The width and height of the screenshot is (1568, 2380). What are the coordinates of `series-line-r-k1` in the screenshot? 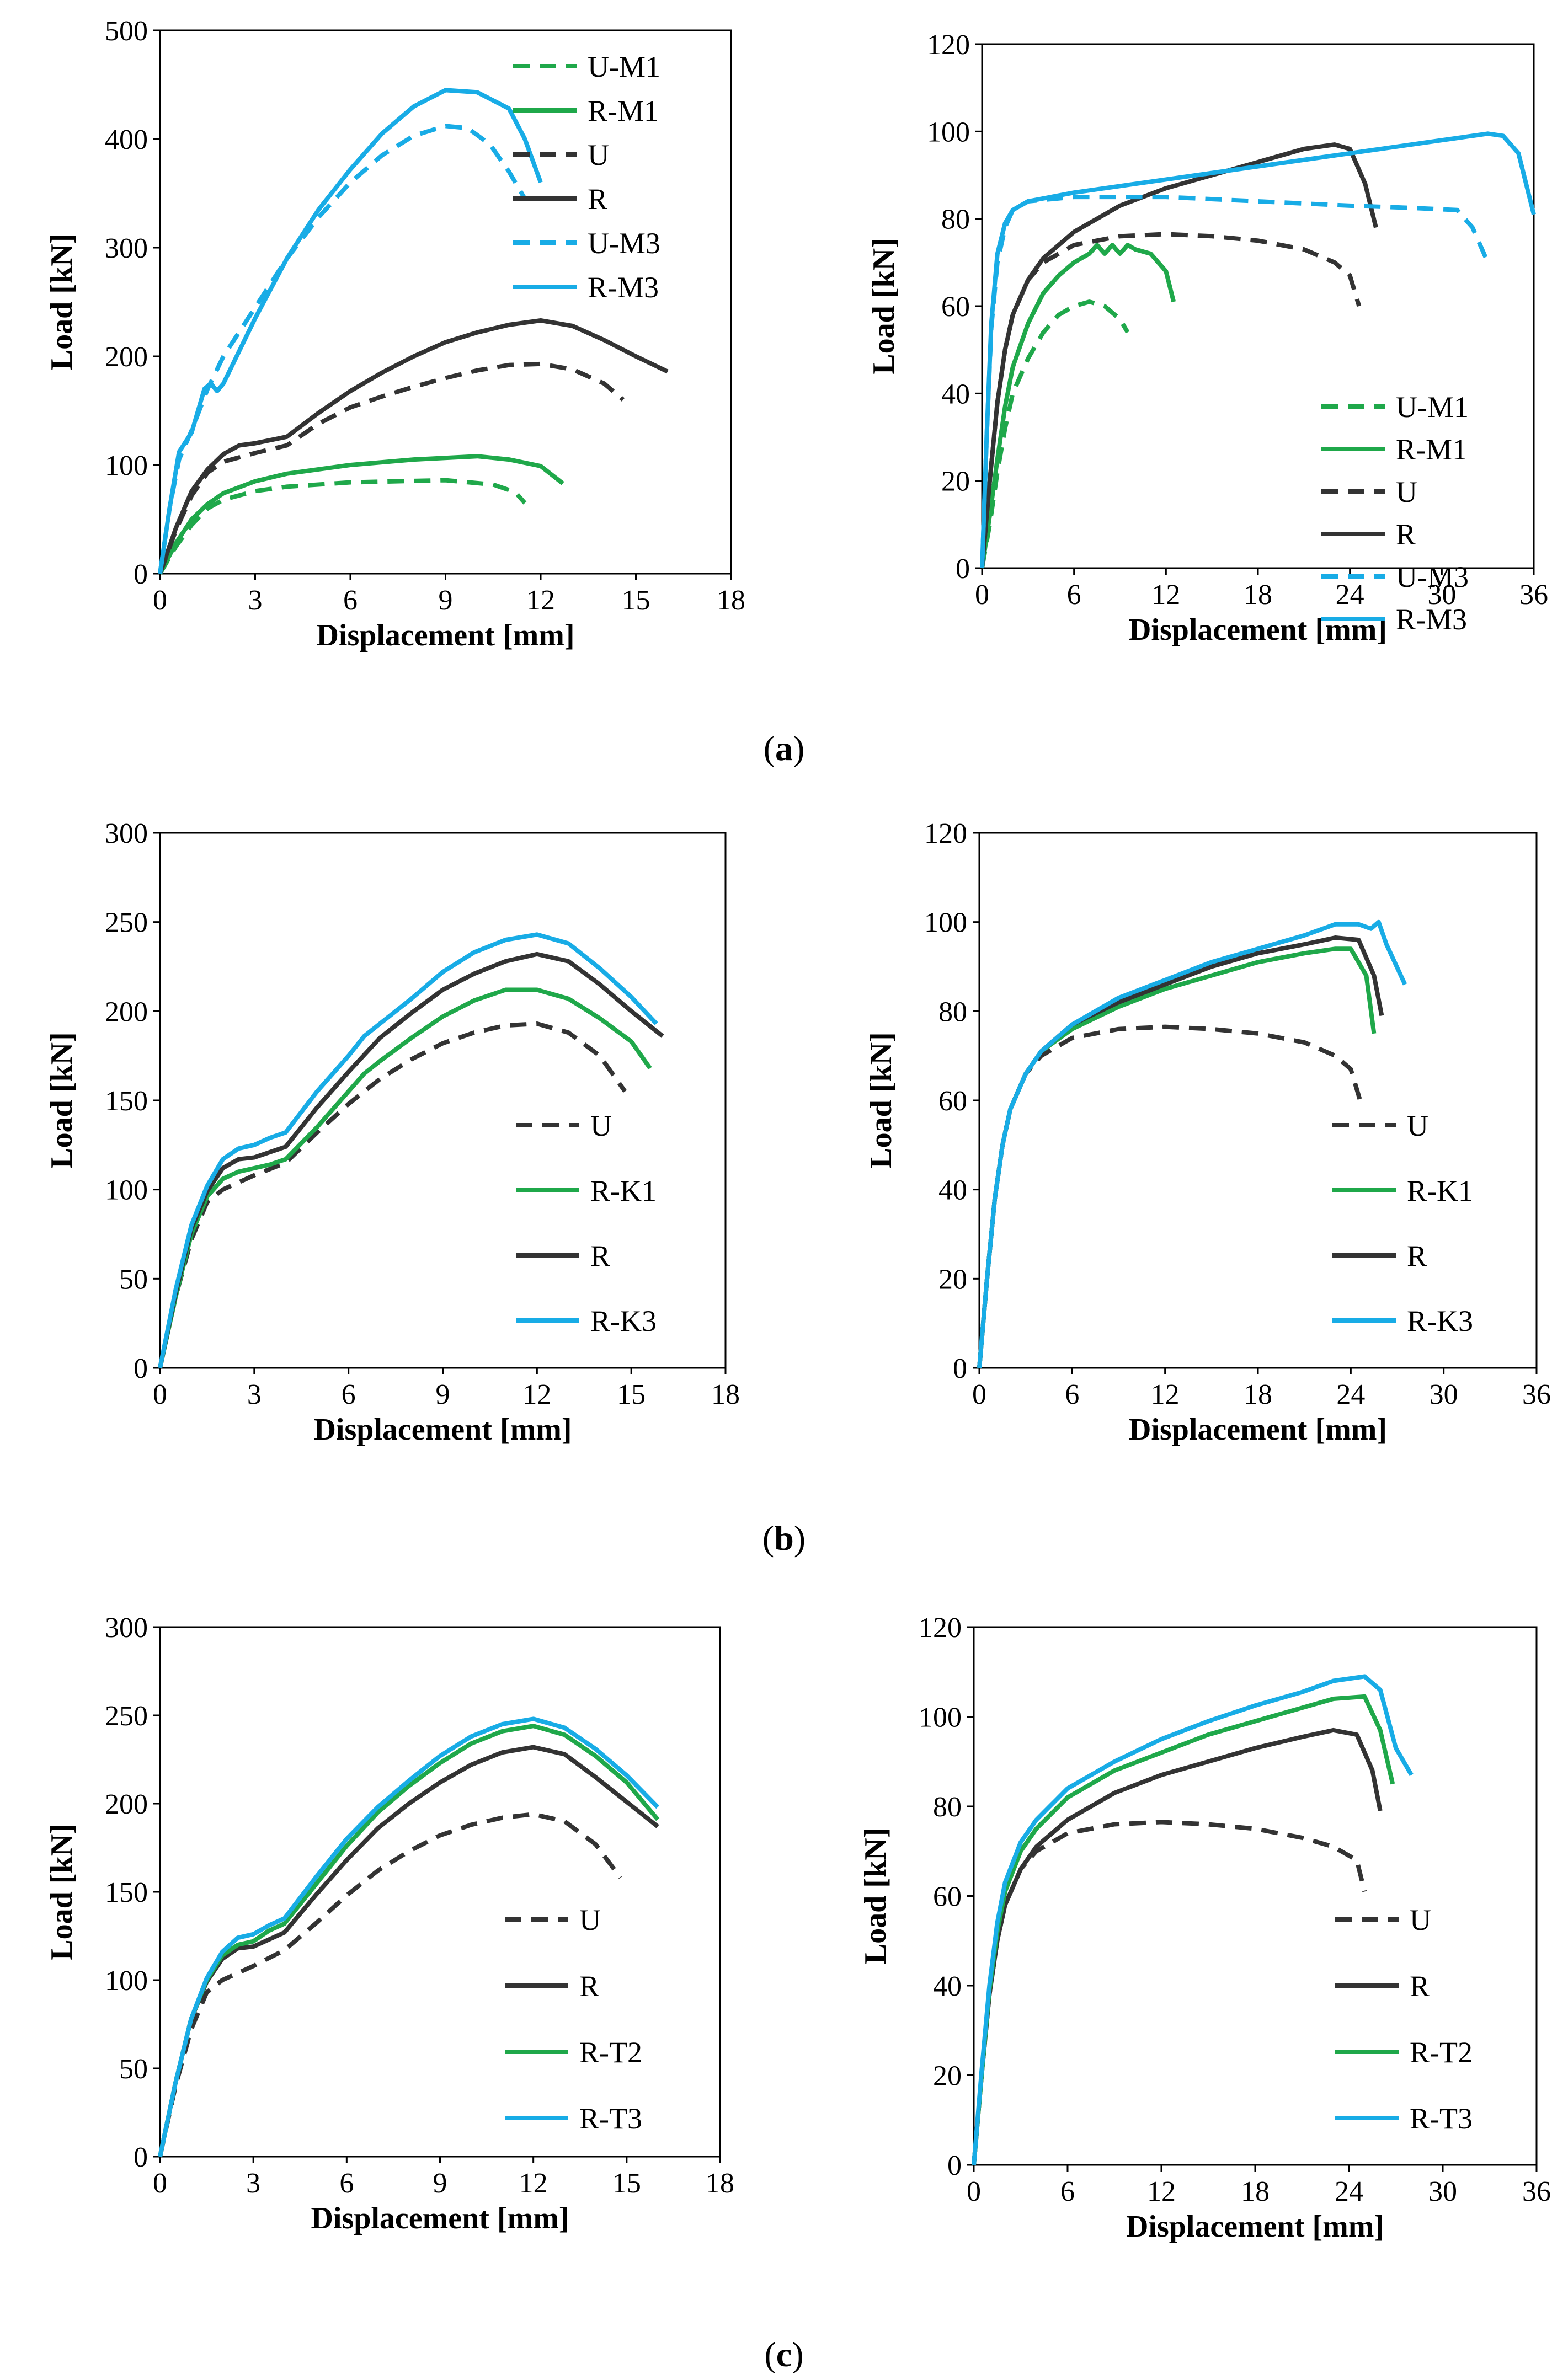 It's located at (405, 1177).